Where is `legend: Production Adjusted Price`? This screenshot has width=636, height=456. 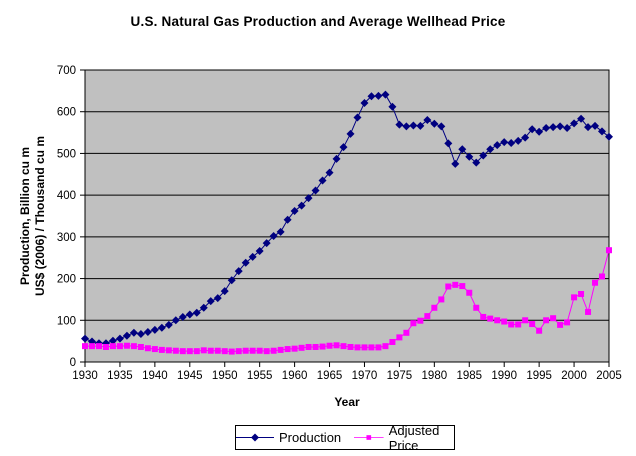
legend: Production Adjusted Price is located at coordinates (345, 438).